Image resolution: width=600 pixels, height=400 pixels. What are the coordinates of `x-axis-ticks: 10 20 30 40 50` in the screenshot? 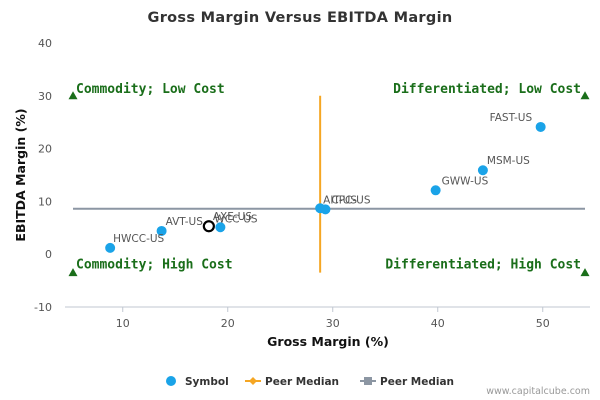 It's located at (333, 318).